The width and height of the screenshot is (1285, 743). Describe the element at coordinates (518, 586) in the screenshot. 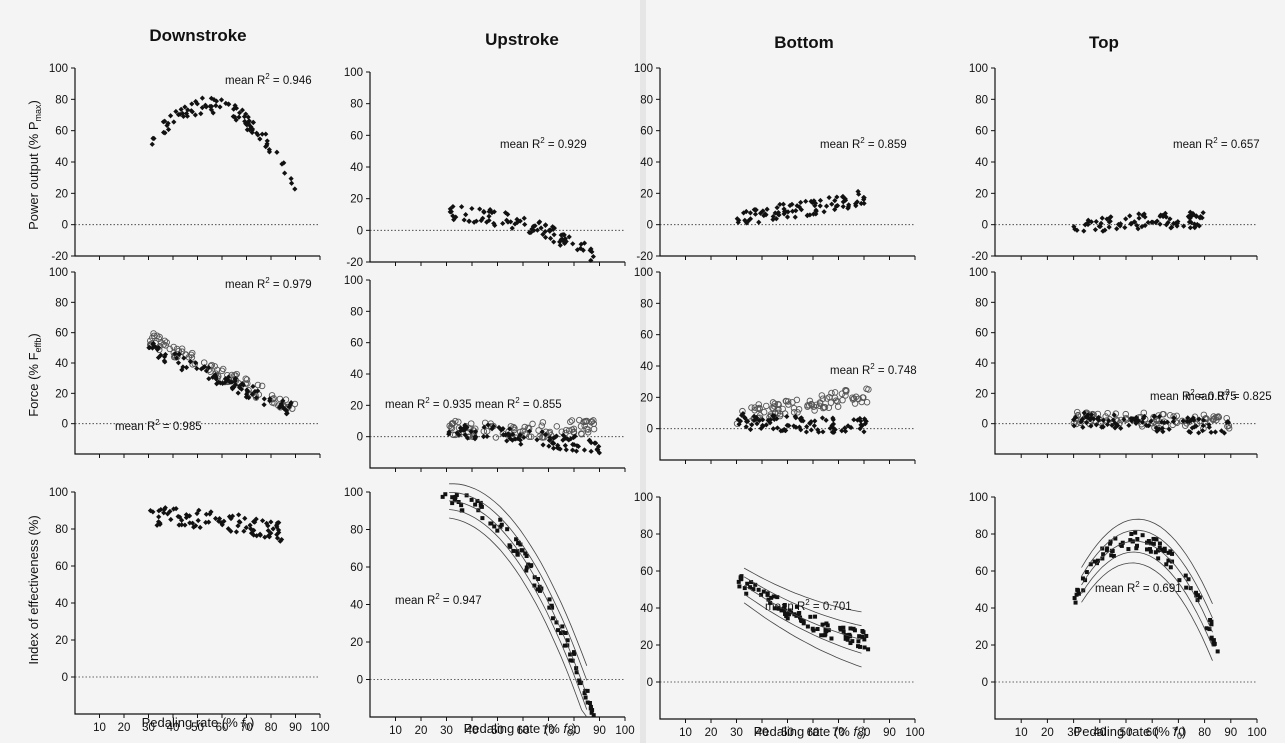

I see `fit-line` at that location.